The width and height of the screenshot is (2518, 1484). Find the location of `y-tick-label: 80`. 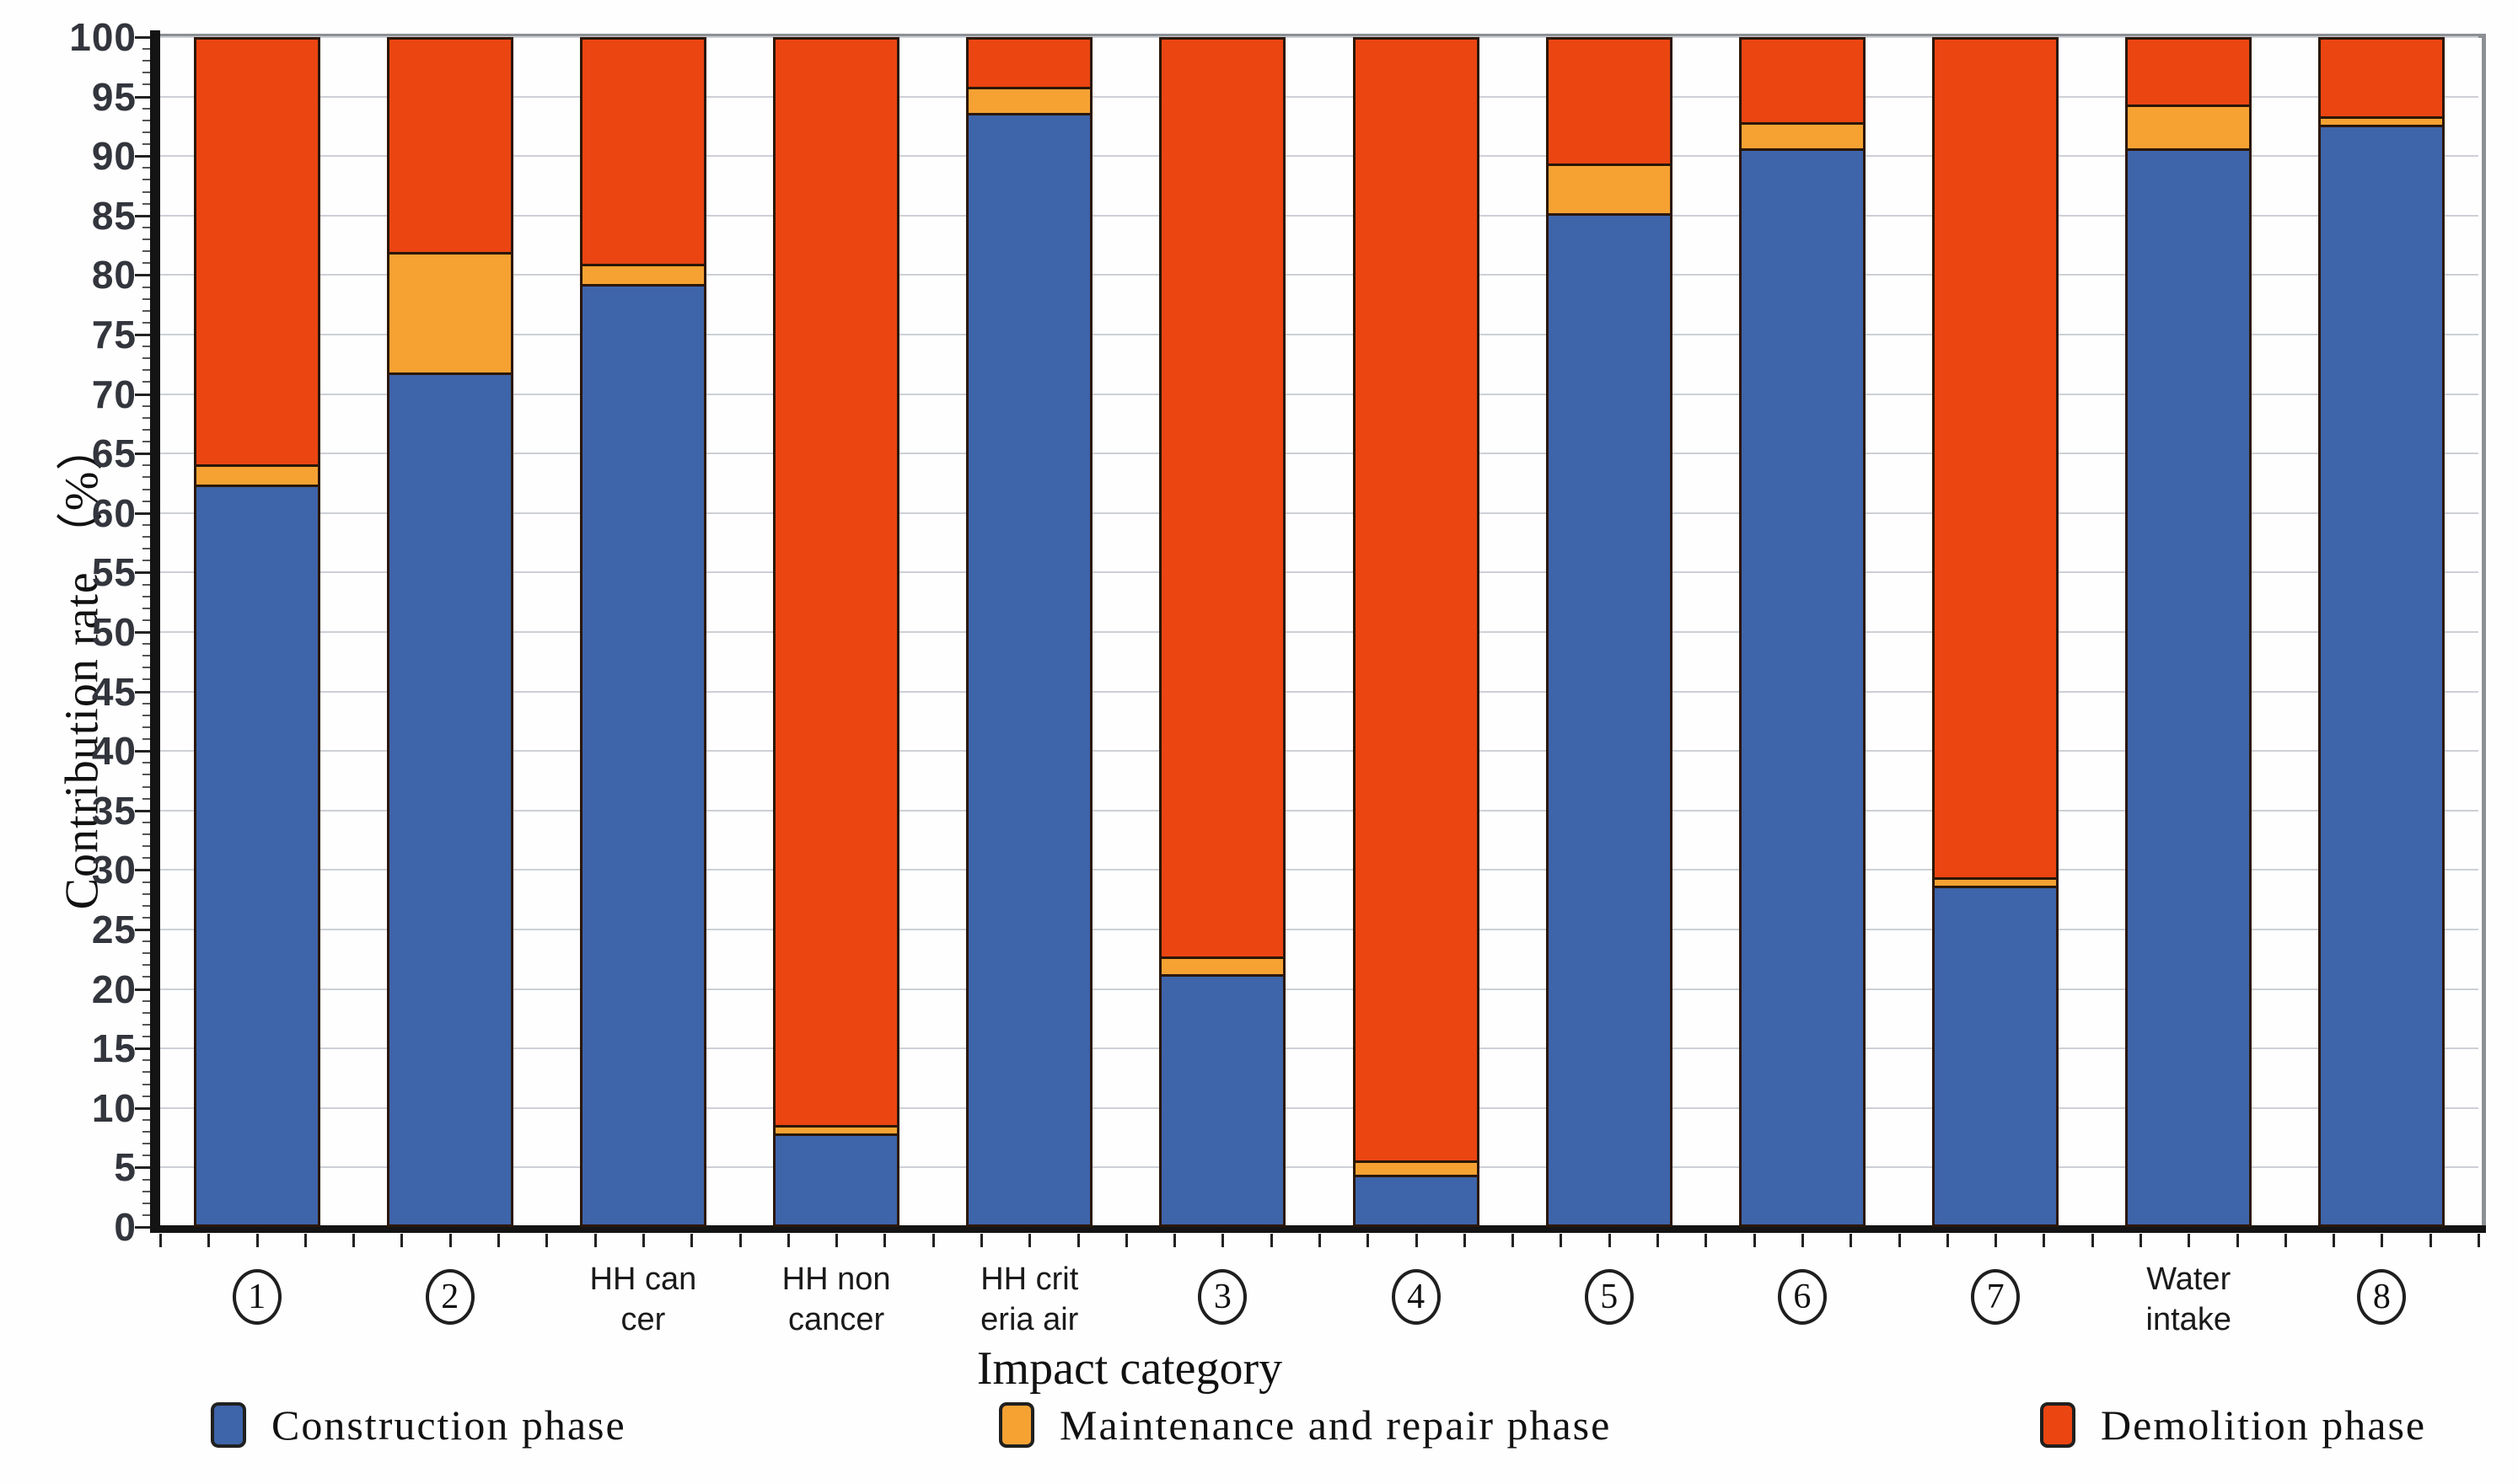

y-tick-label: 80 is located at coordinates (114, 275).